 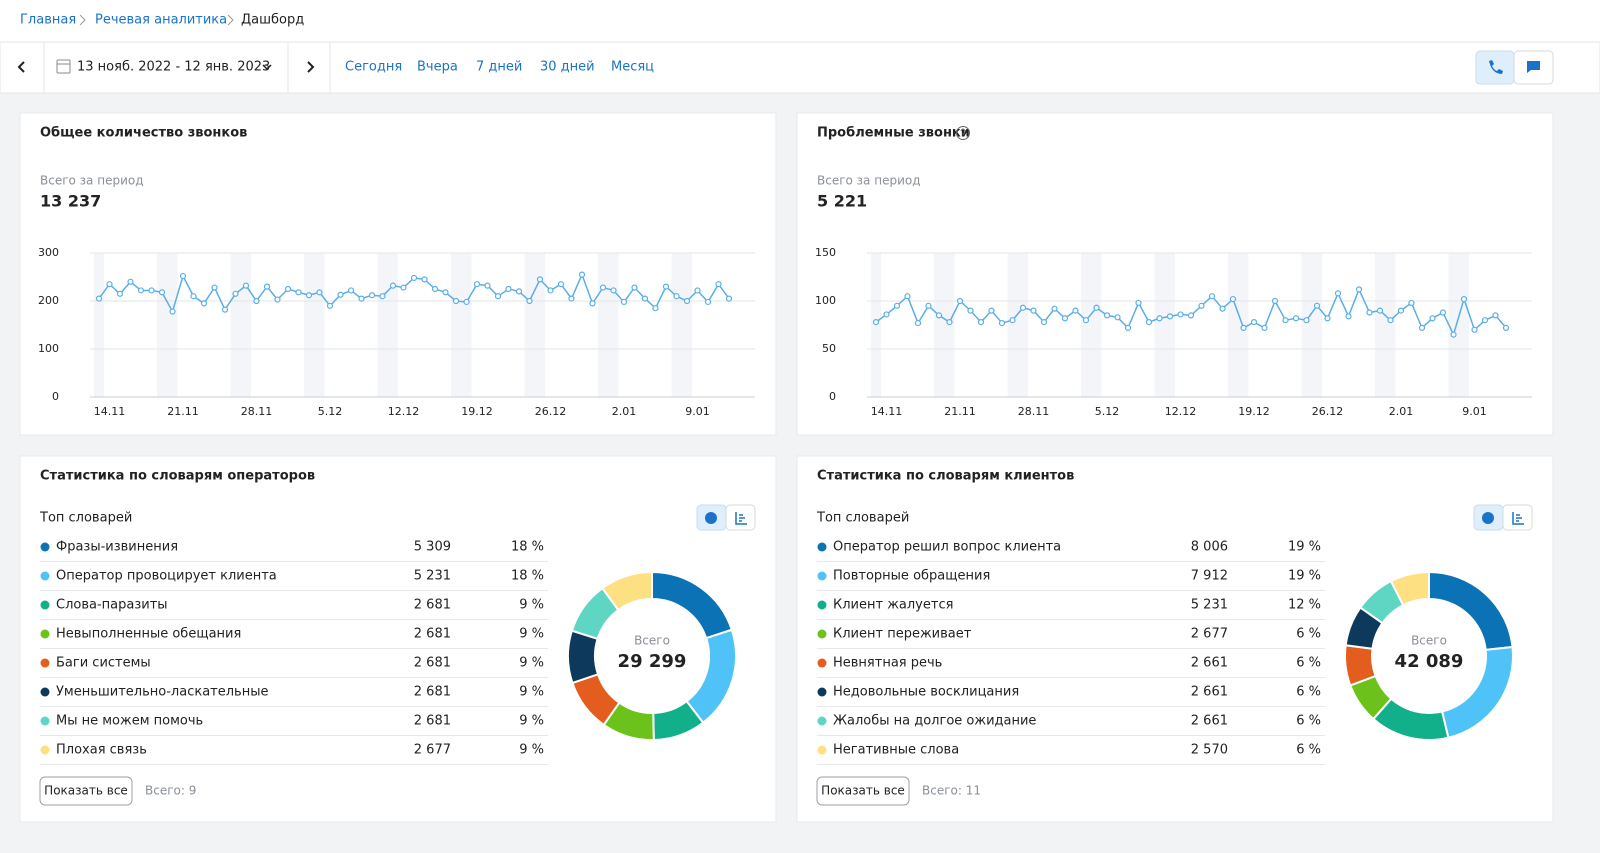 What do you see at coordinates (110, 411) in the screenshot?
I see `x-tick-label: 14.11` at bounding box center [110, 411].